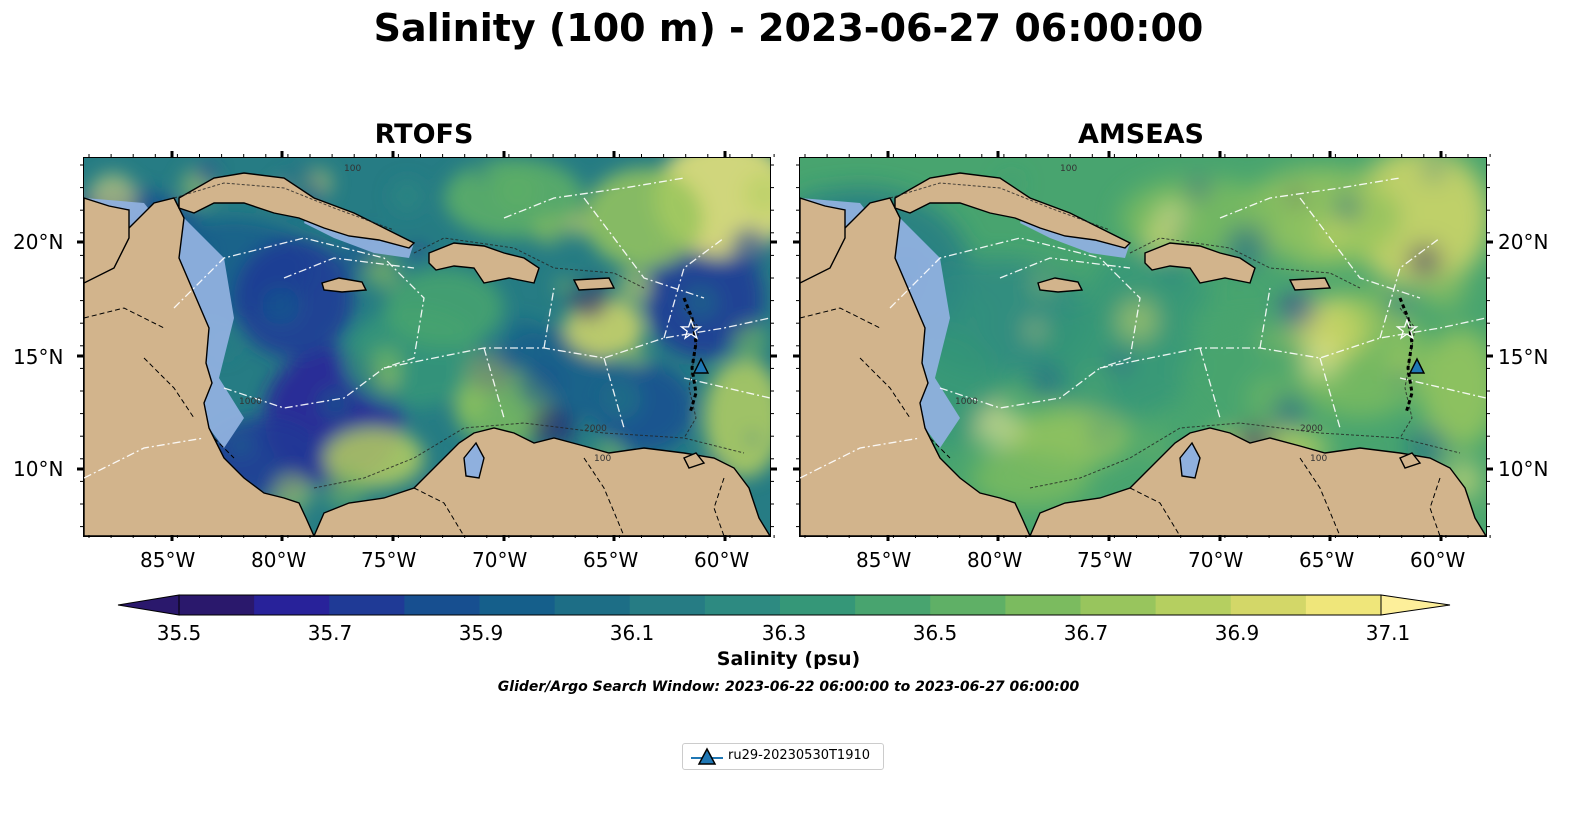 Image resolution: width=1577 pixels, height=827 pixels. Describe the element at coordinates (784, 633) in the screenshot. I see `colorbar-tick: 36.3` at that location.